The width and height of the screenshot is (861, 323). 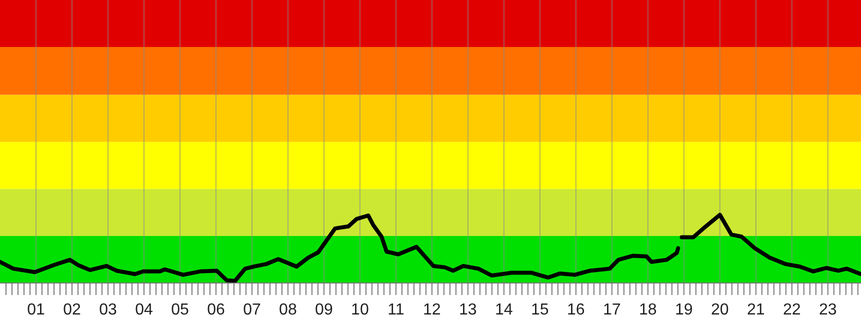 I want to click on x-tick-label: 12, so click(x=432, y=309).